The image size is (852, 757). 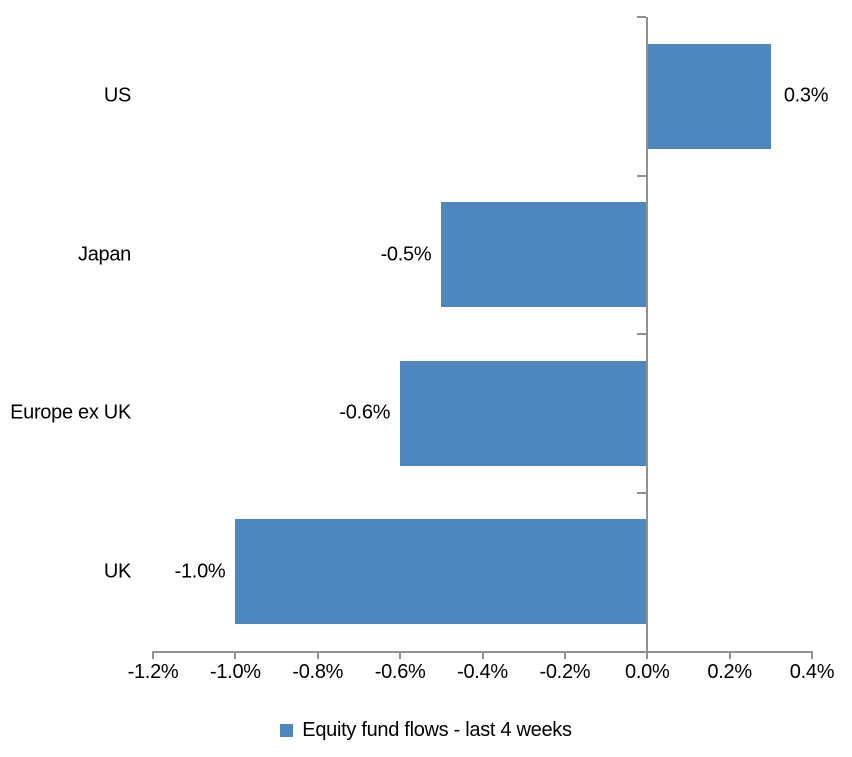 I want to click on x-tick-label: 0.2%, so click(x=729, y=672).